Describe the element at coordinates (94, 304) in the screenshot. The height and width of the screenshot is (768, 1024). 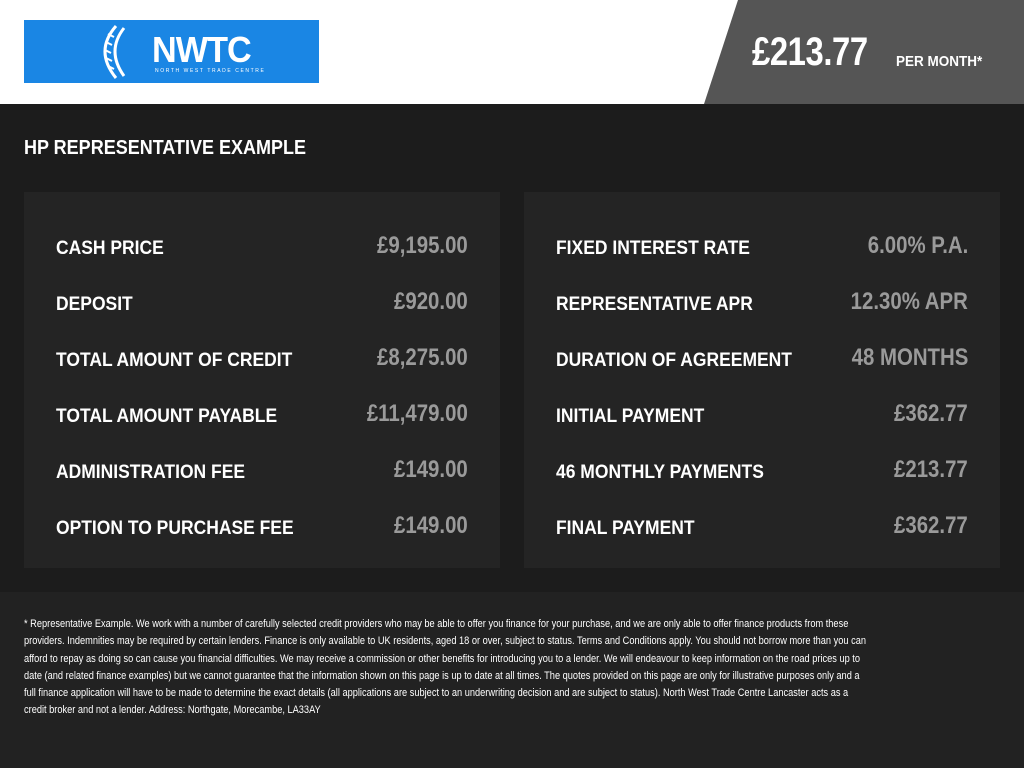
I see `row-label: DEPOSIT` at that location.